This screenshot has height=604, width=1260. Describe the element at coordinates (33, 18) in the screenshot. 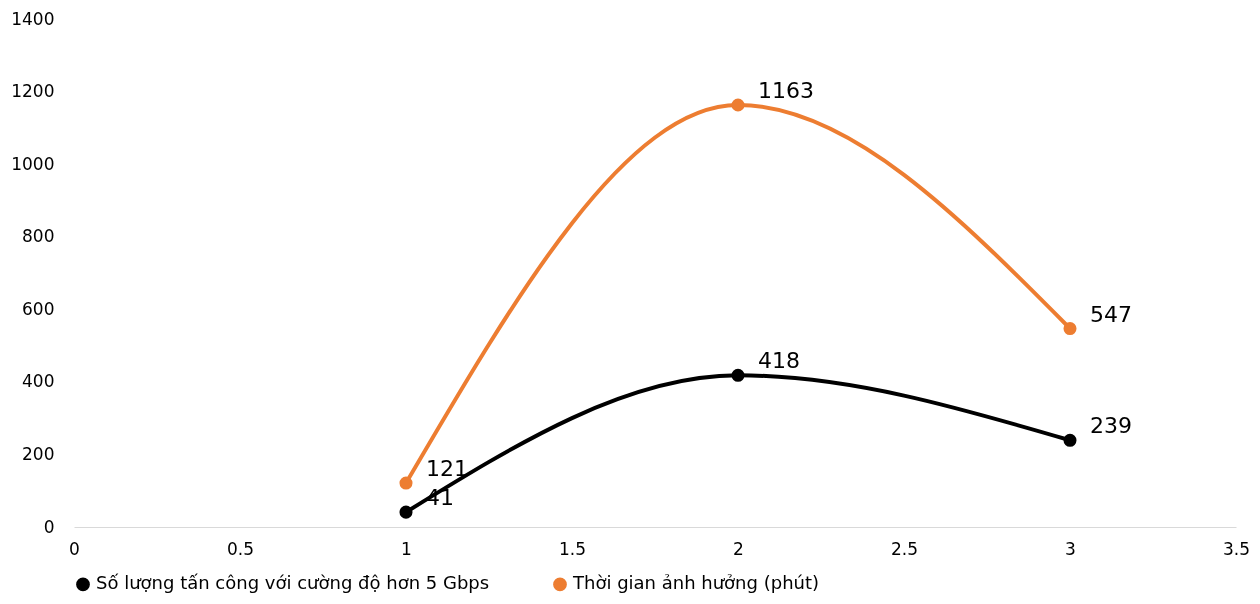

I see `y-tick-label: 1400` at that location.